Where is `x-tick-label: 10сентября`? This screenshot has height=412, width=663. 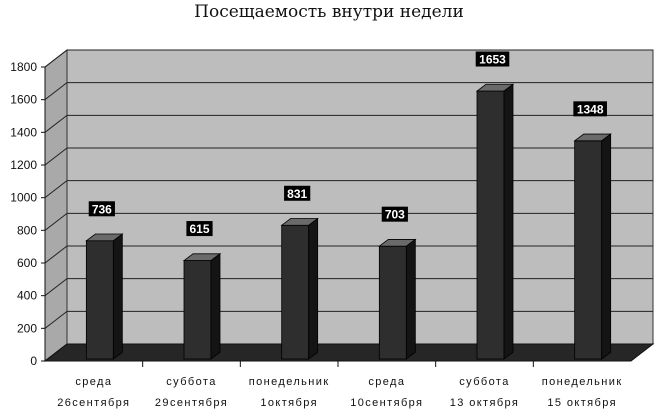 x-tick-label: 10сентября is located at coordinates (386, 403).